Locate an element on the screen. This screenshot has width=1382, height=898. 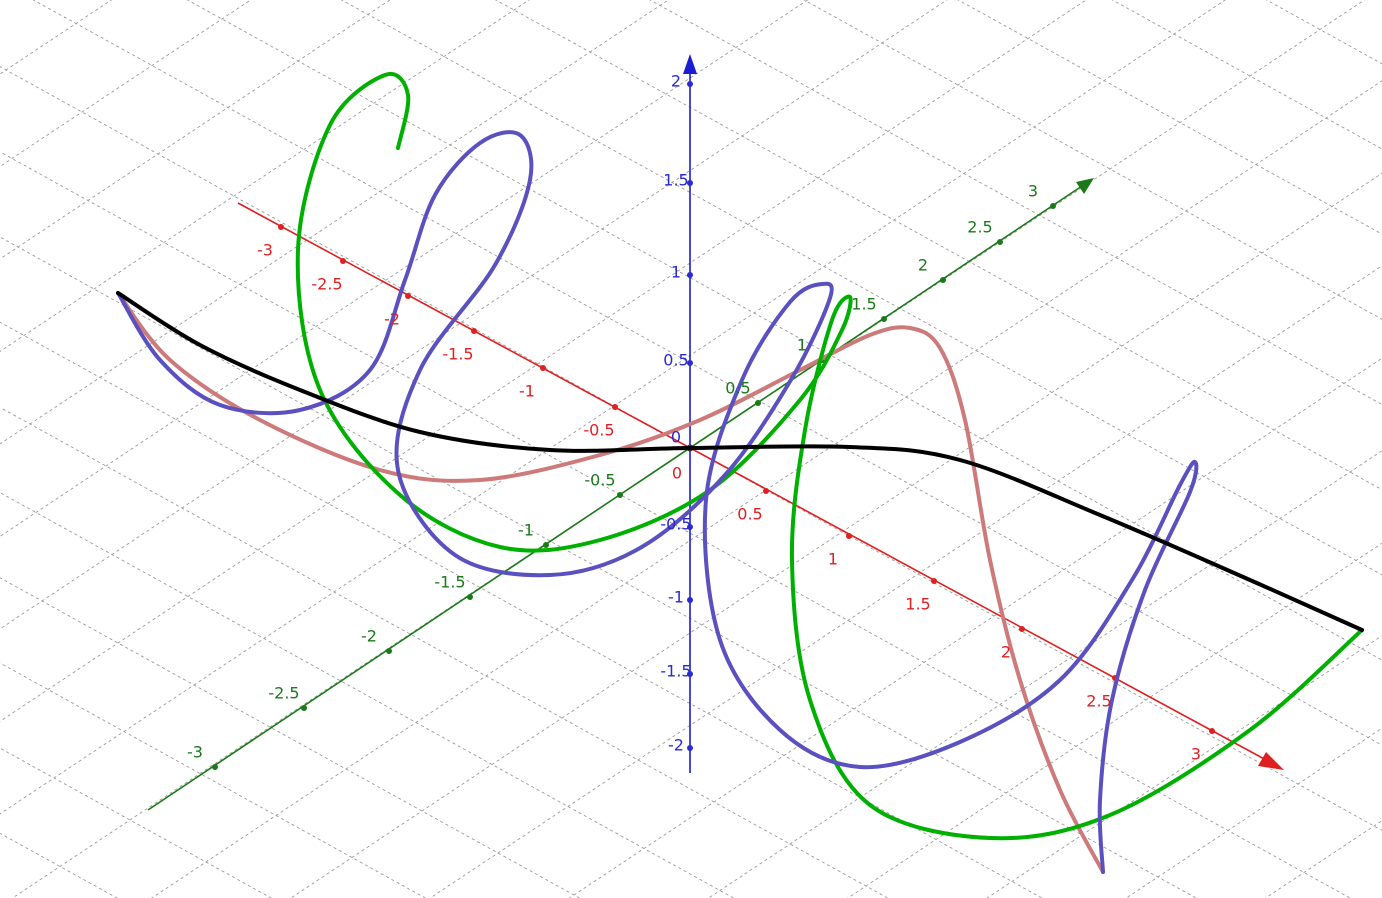
z-tick-label: 0.5 is located at coordinates (675, 360).